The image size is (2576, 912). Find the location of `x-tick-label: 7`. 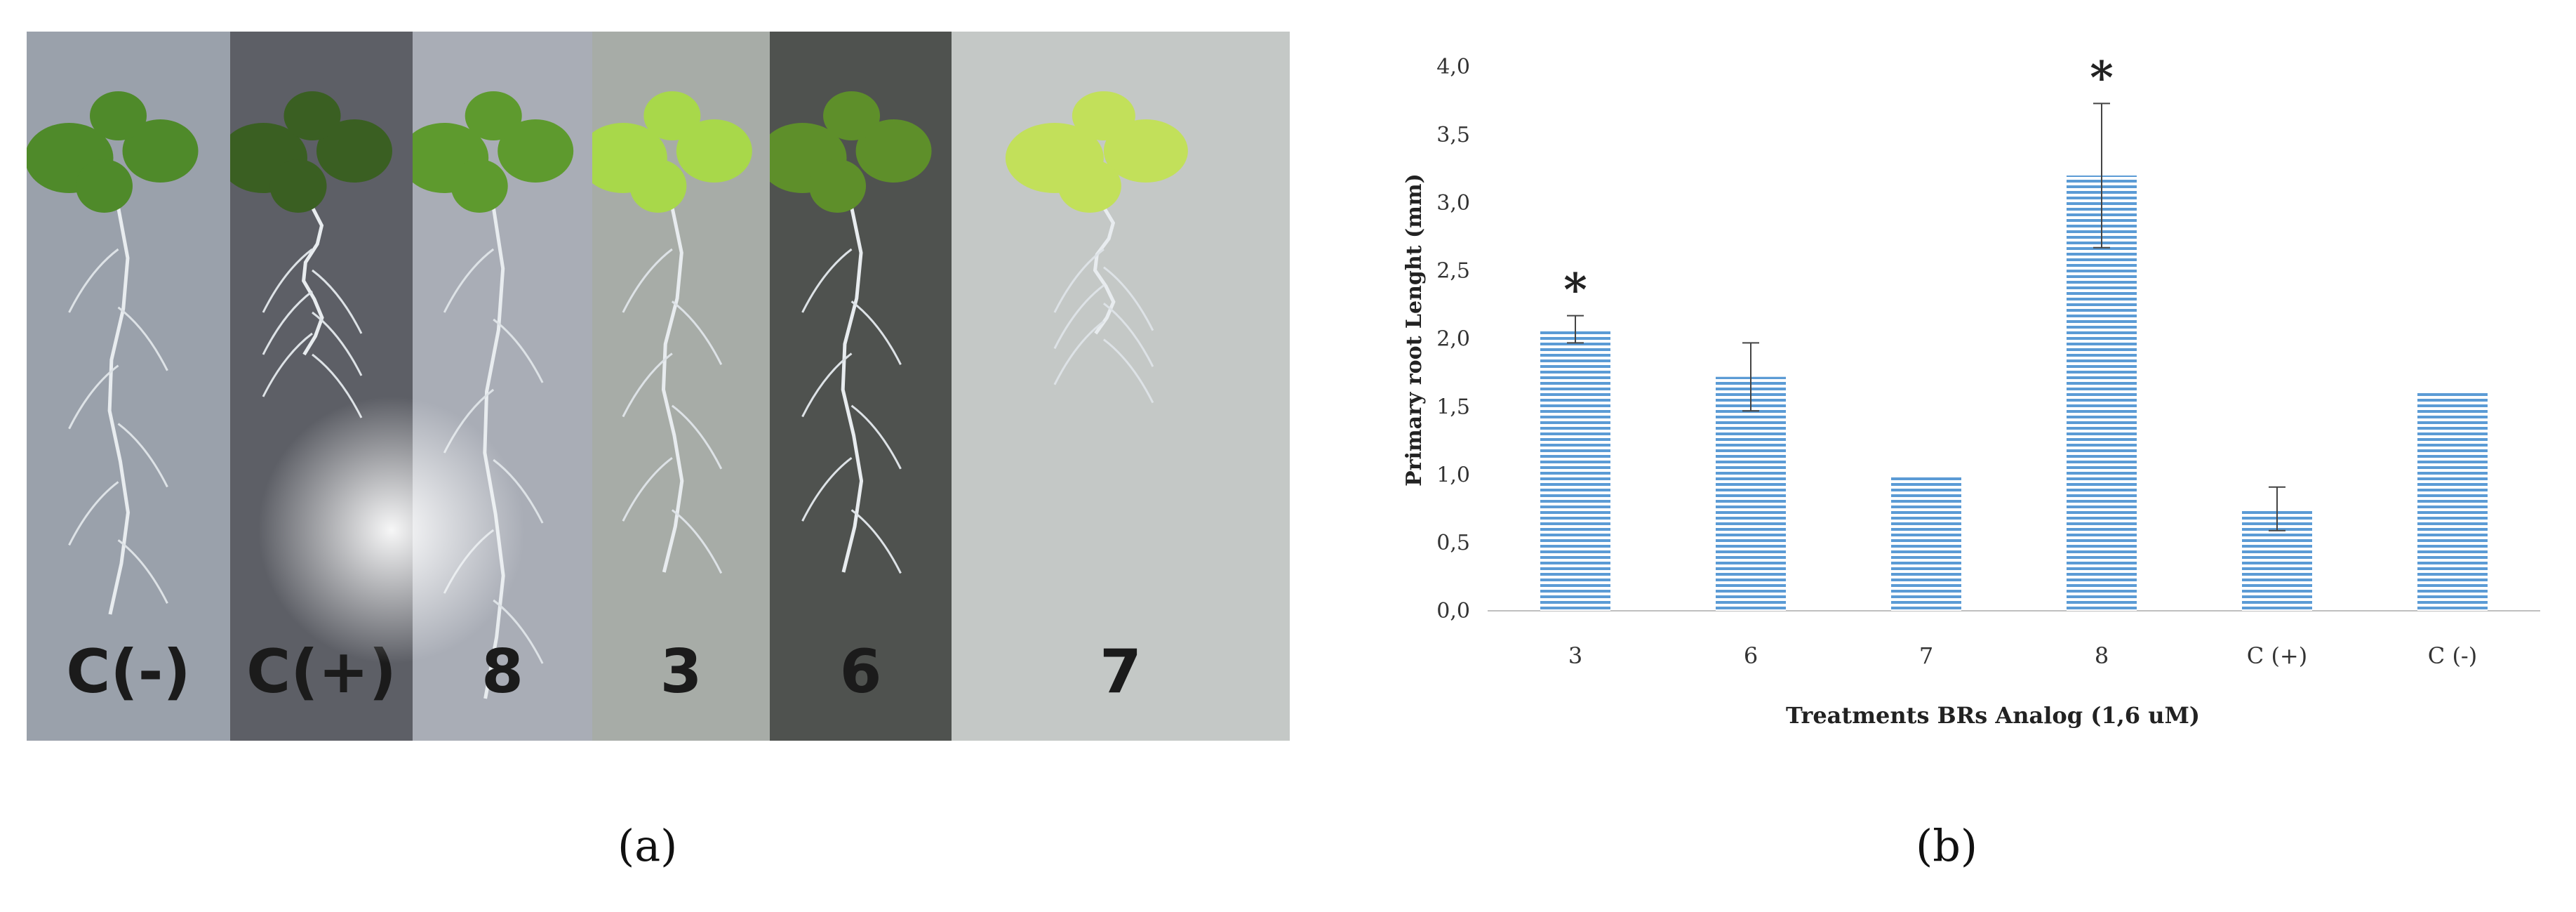

x-tick-label: 7 is located at coordinates (1926, 655).